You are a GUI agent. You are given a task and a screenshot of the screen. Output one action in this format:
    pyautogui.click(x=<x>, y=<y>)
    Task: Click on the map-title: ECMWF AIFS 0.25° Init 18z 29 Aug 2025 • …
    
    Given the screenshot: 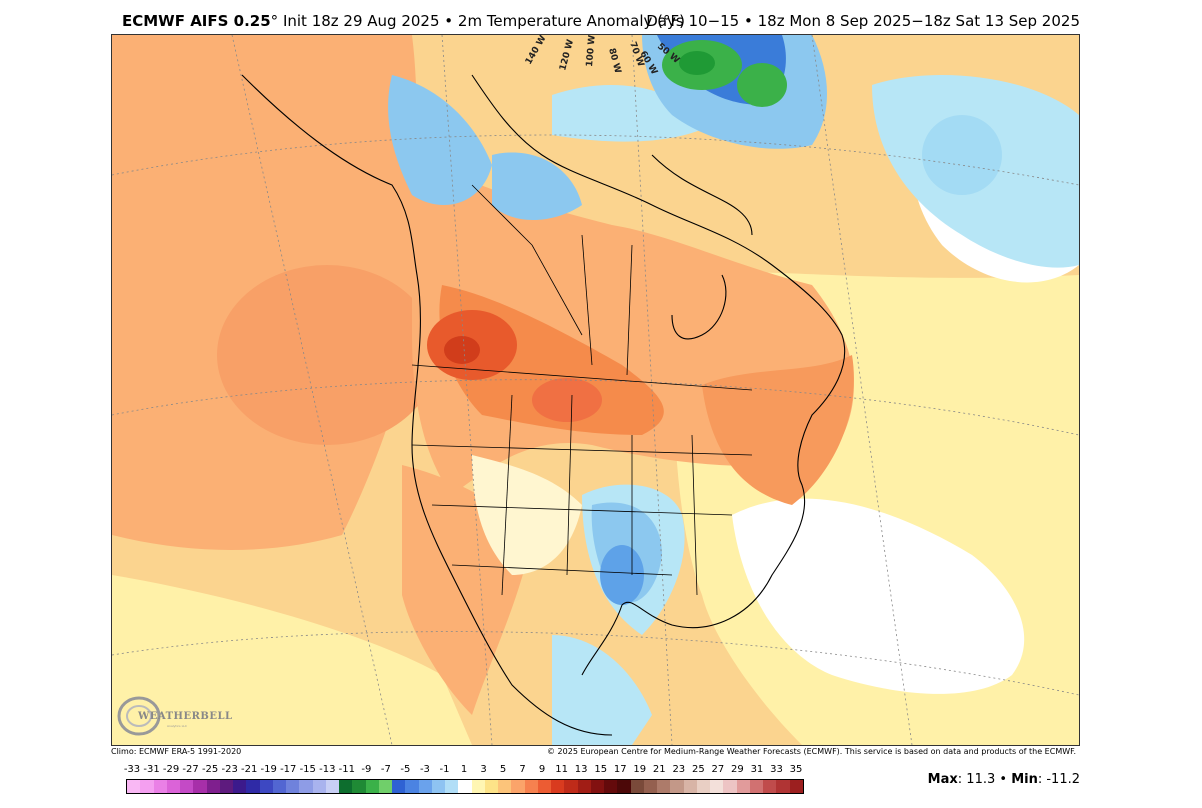 What is the action you would take?
    pyautogui.click(x=403, y=21)
    